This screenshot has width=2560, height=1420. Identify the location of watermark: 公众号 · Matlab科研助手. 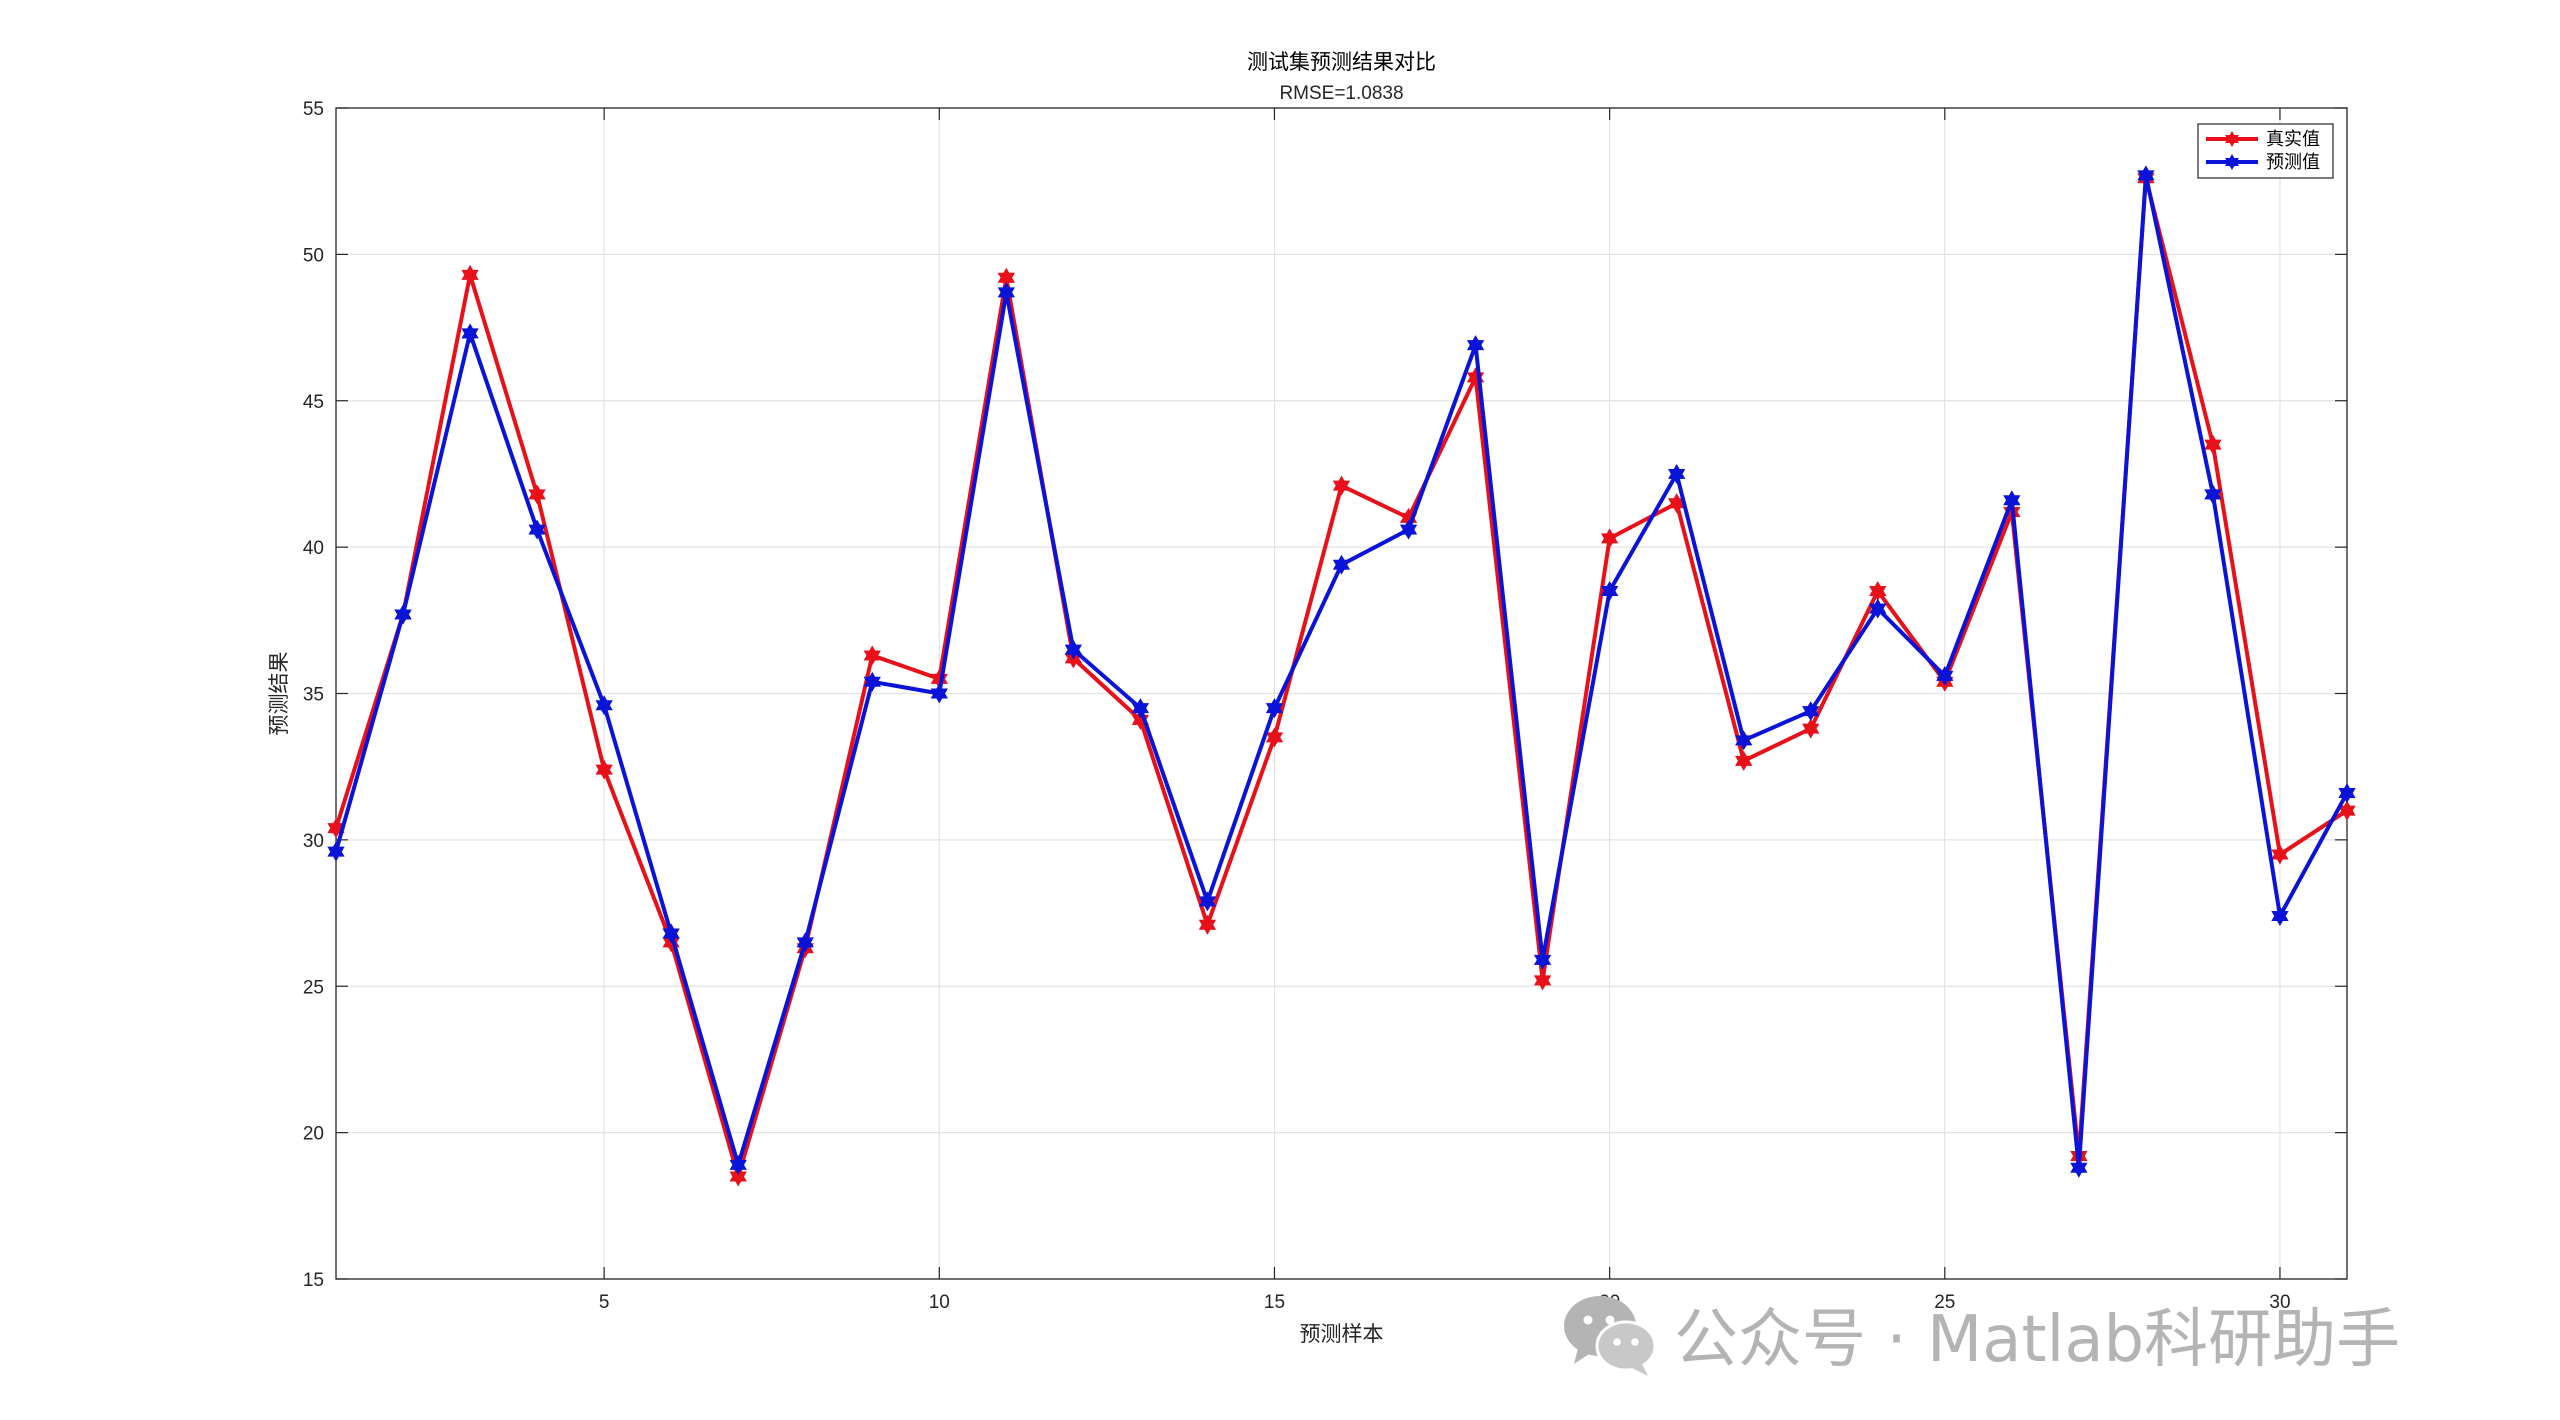
(1980, 1334).